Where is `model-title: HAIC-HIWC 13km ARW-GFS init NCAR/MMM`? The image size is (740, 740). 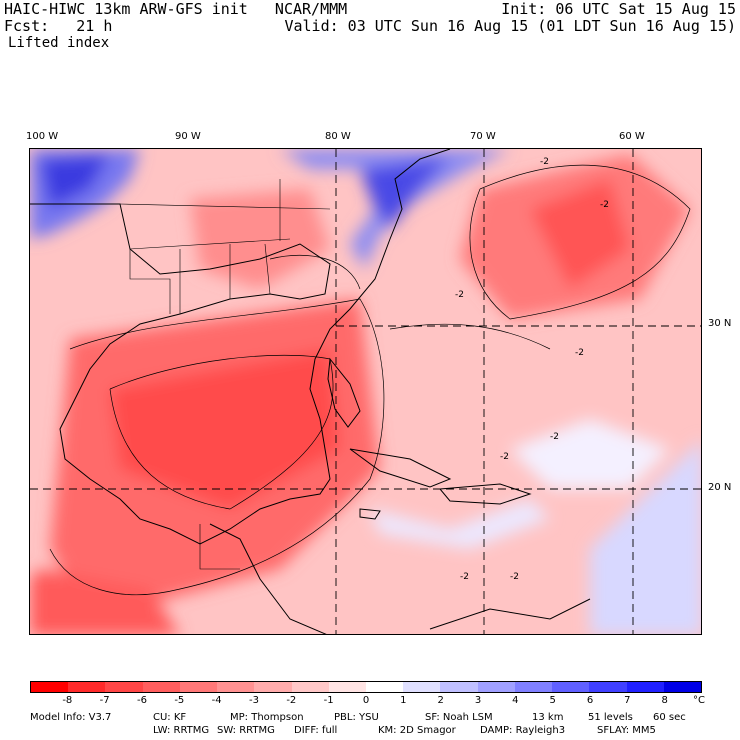 model-title: HAIC-HIWC 13km ARW-GFS init NCAR/MMM is located at coordinates (176, 9).